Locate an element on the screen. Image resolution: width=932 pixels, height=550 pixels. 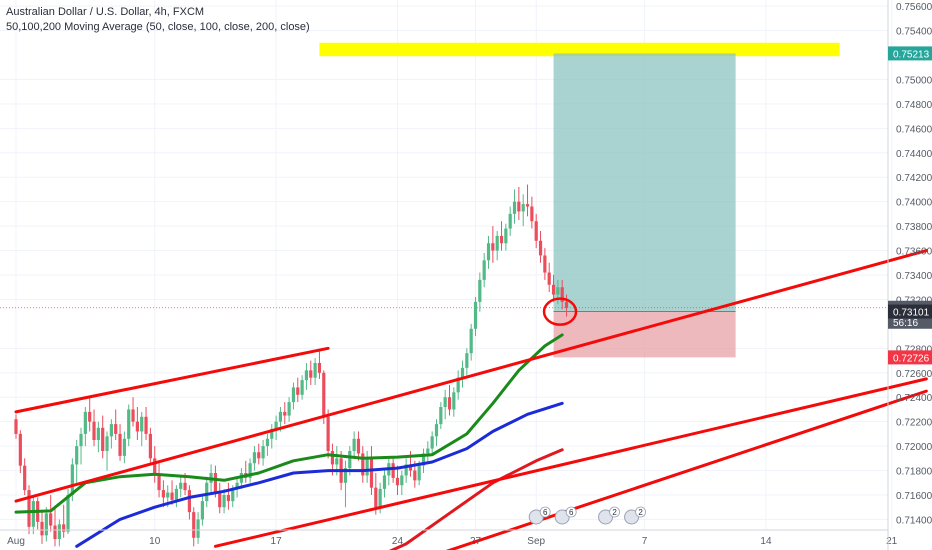
y-tick-label: 0.73800 is located at coordinates (914, 227).